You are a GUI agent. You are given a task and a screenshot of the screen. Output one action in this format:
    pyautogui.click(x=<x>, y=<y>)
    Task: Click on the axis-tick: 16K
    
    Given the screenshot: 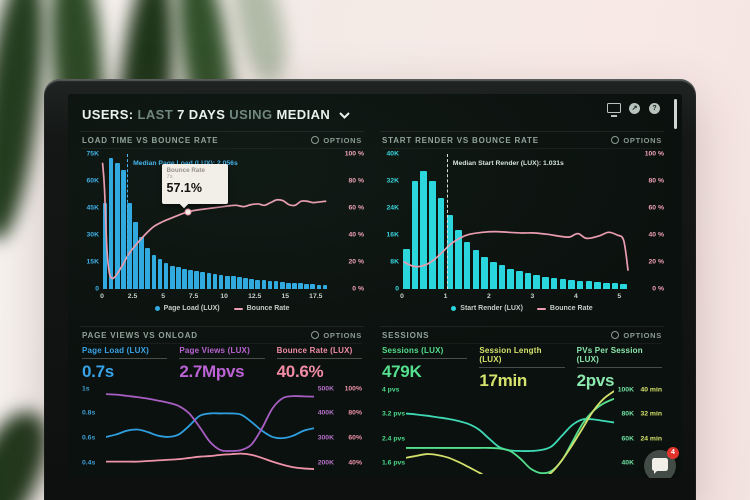 What is the action you would take?
    pyautogui.click(x=392, y=235)
    